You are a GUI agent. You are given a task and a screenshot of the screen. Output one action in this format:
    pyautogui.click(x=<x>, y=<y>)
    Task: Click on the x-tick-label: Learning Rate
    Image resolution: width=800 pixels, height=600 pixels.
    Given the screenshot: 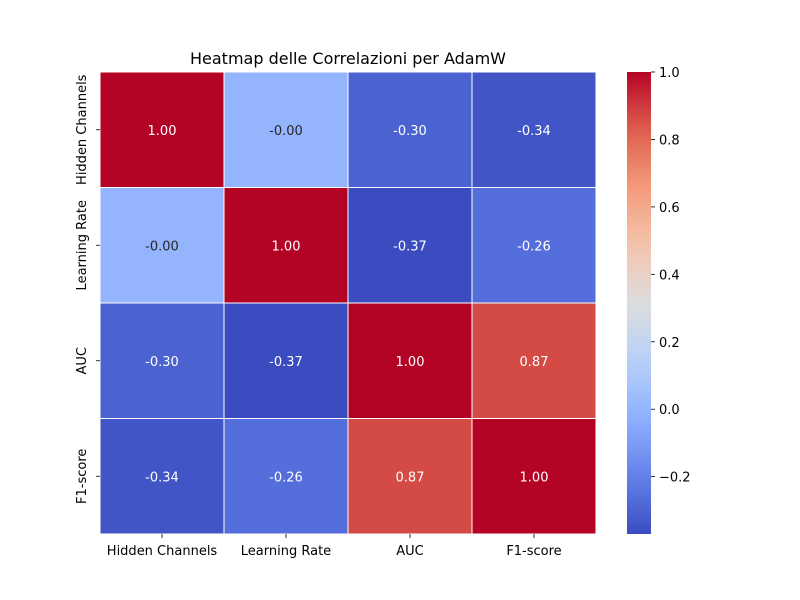 What is the action you would take?
    pyautogui.click(x=286, y=551)
    